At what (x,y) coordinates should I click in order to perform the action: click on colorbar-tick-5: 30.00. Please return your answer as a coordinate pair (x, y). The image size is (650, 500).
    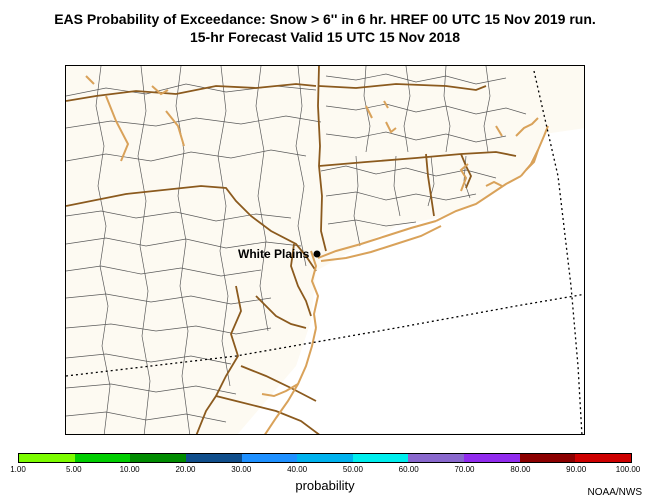
    Looking at the image, I should click on (241, 469).